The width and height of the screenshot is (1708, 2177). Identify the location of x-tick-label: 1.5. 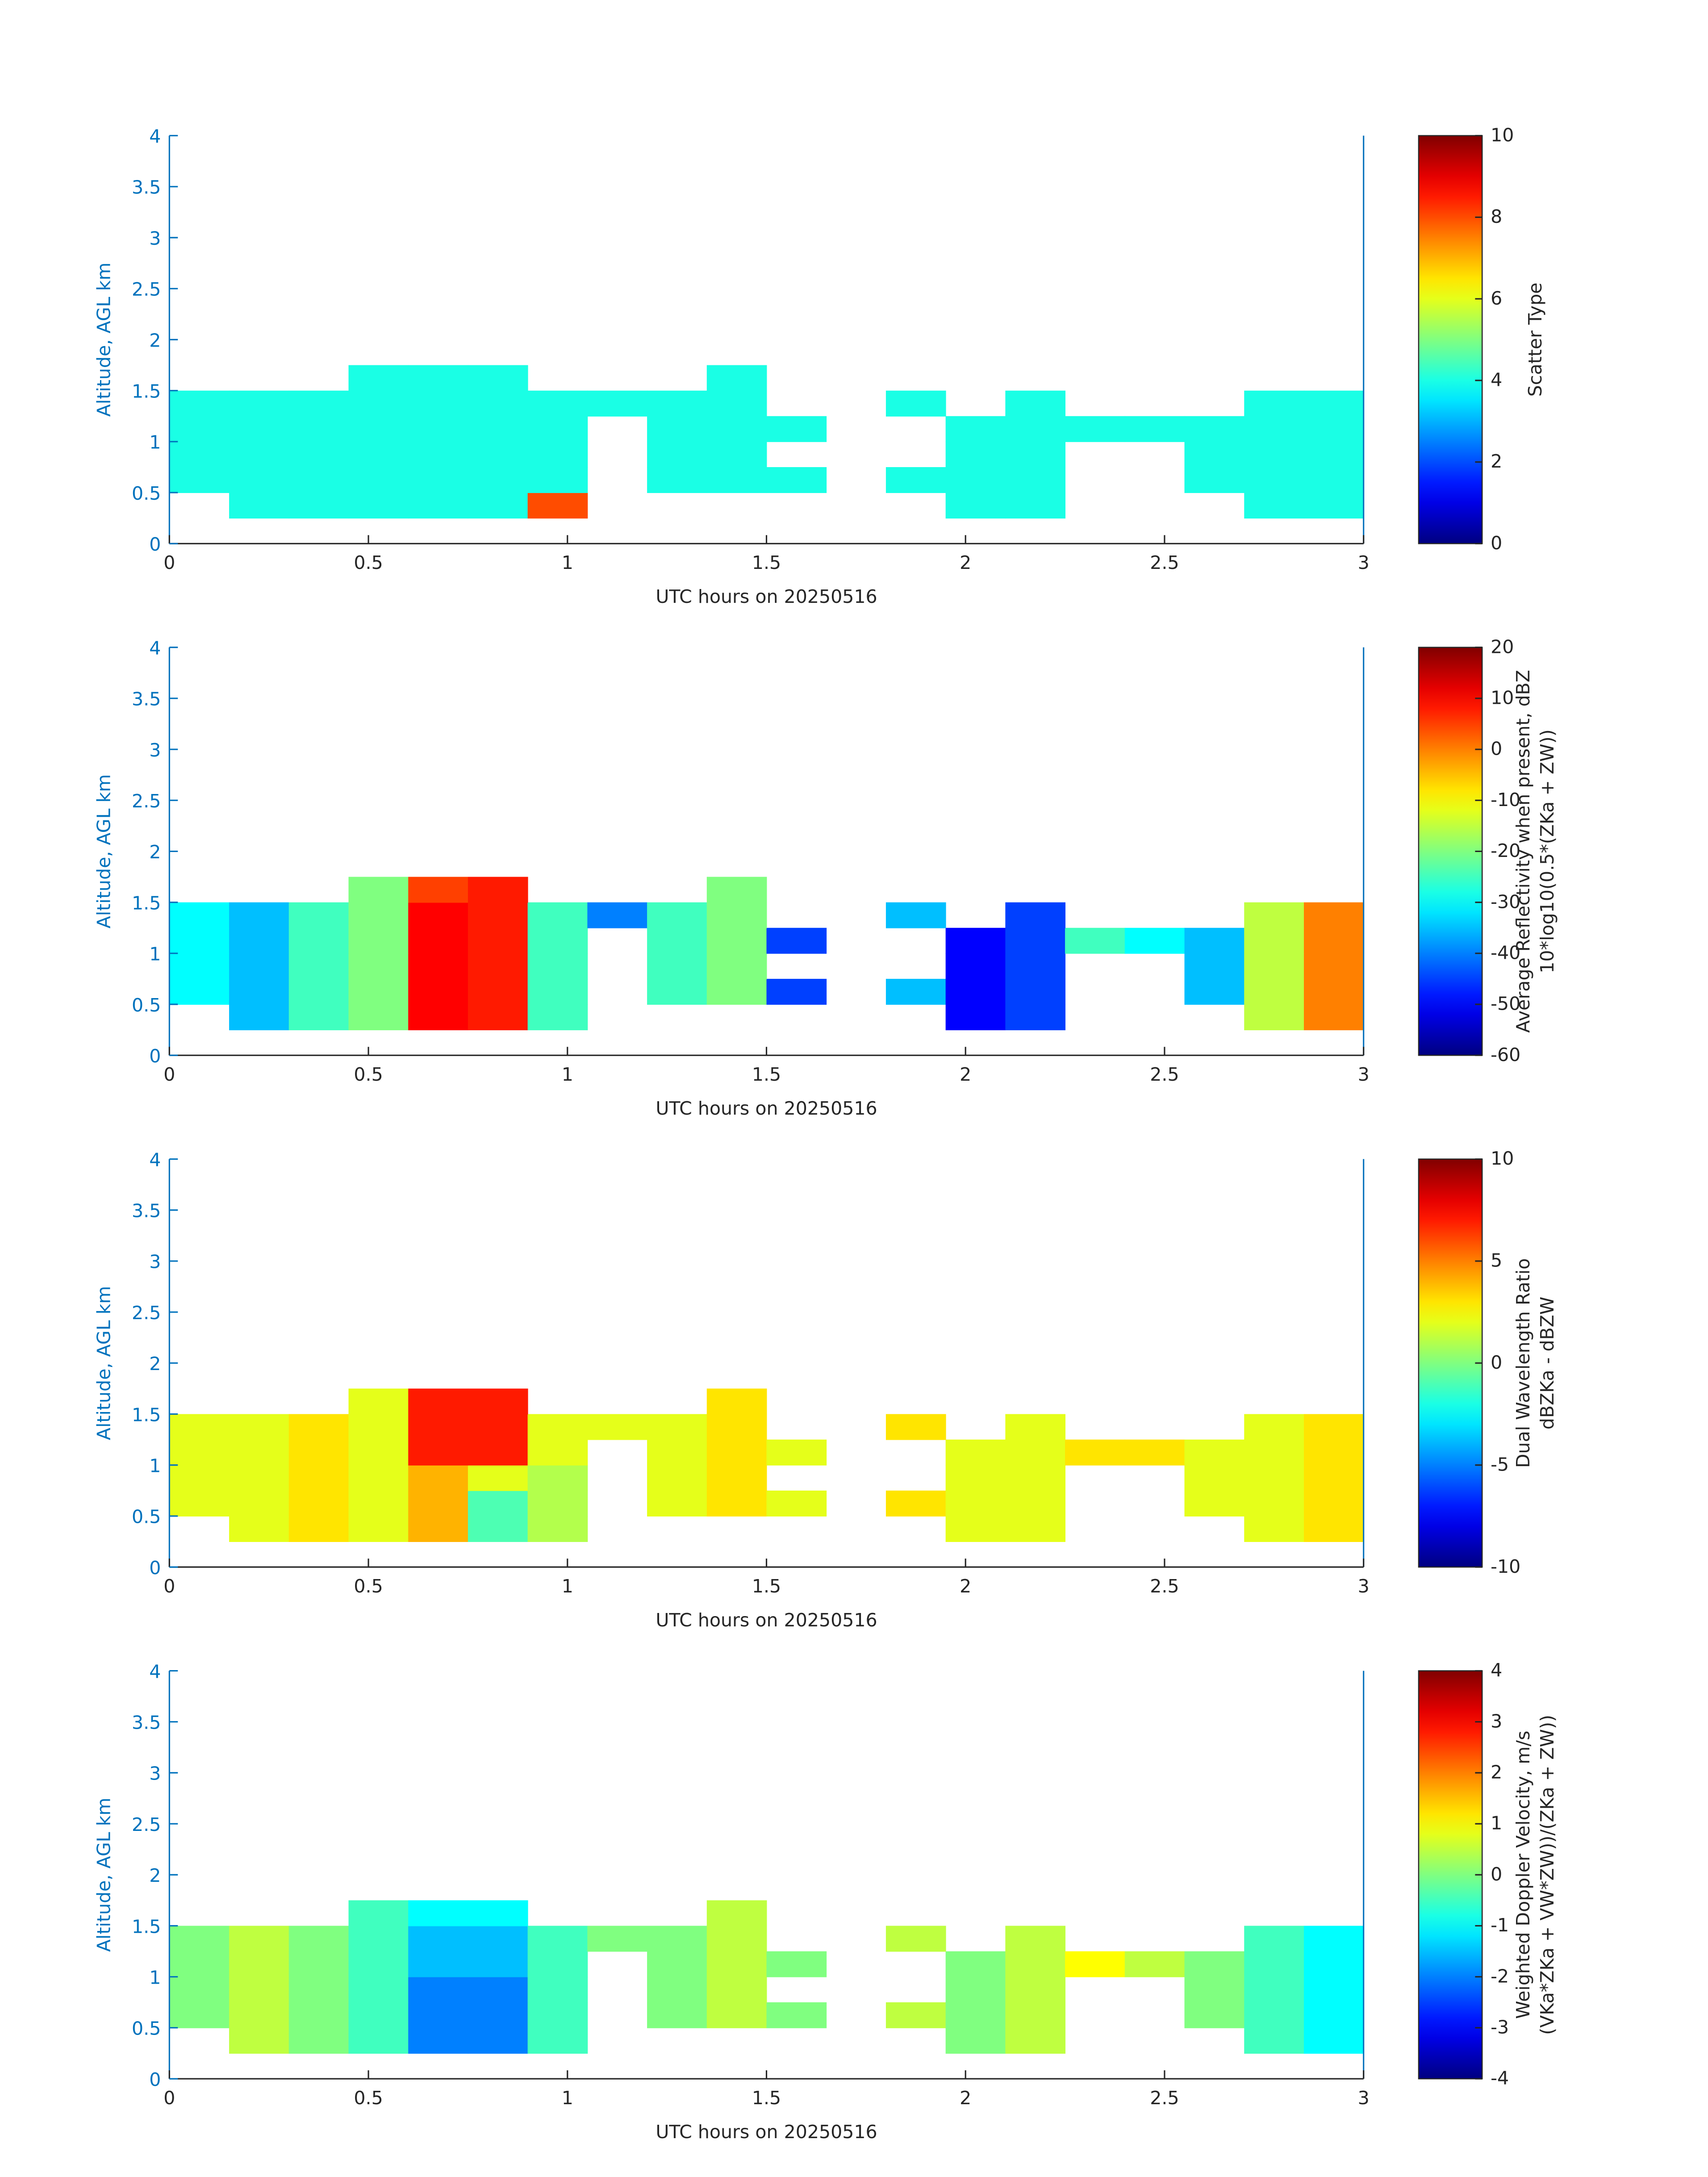
(766, 2098).